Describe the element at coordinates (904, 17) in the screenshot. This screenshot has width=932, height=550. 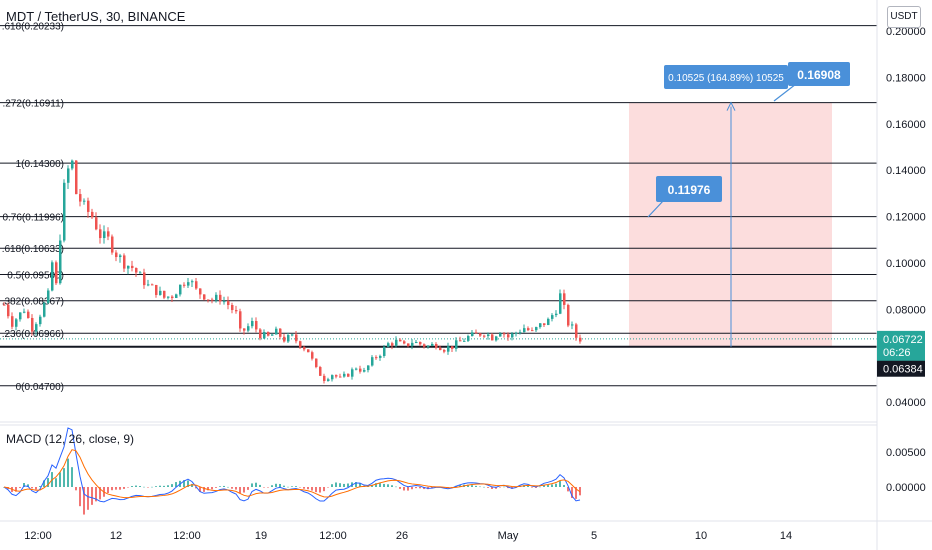
I see `currency-button: USDT` at that location.